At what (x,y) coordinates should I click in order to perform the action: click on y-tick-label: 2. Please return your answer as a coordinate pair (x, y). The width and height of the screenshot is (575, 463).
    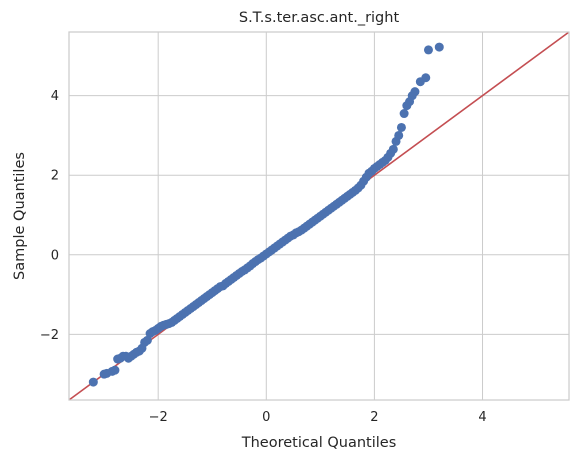
    Looking at the image, I should click on (55, 176).